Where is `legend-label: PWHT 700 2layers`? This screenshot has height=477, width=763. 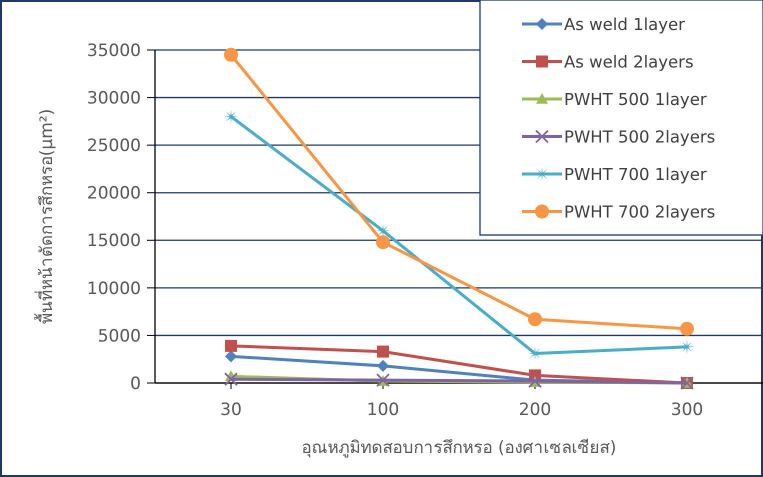 legend-label: PWHT 700 2layers is located at coordinates (640, 212).